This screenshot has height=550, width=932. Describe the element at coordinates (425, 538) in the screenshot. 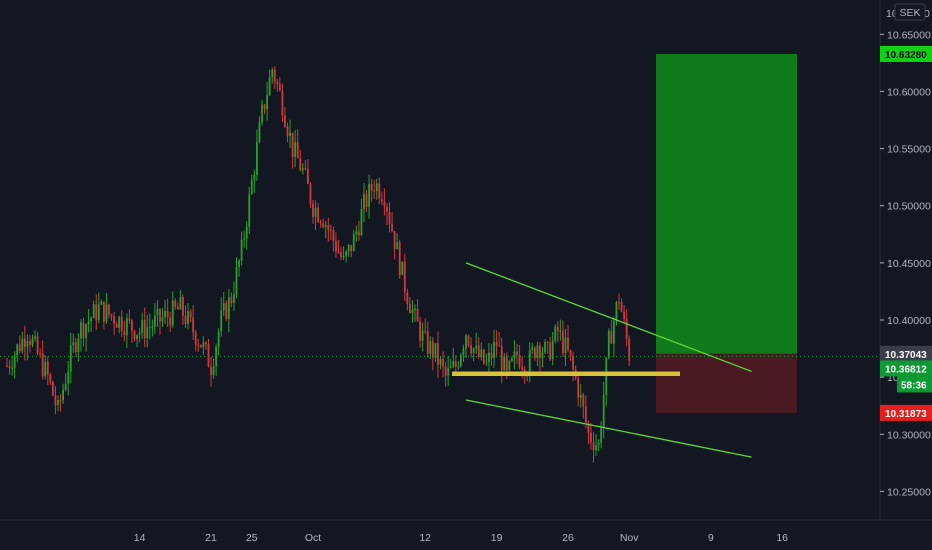

I see `time-tick-label: 12` at that location.